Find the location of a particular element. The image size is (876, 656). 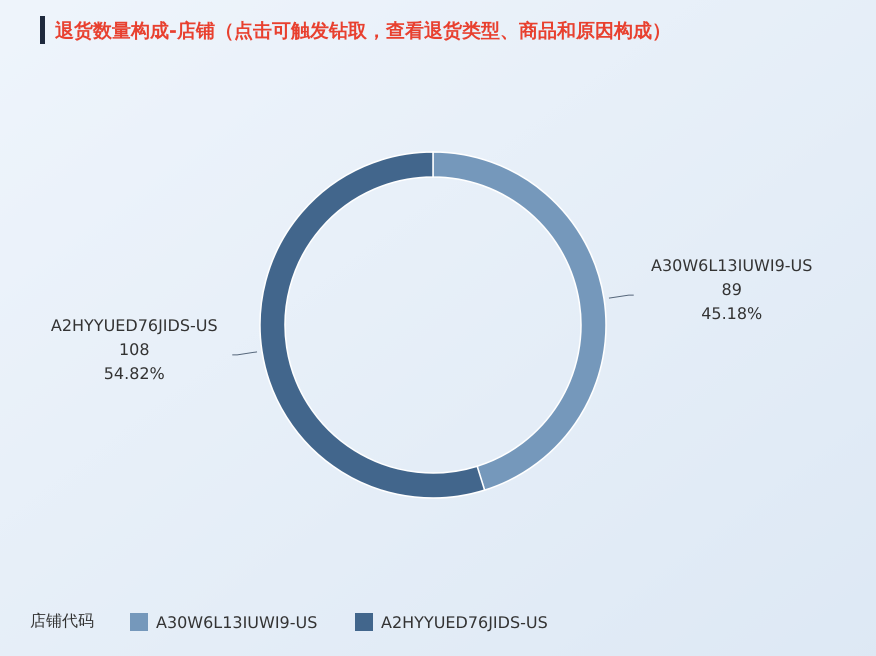

data-label: 108 54.82% is located at coordinates (134, 361).